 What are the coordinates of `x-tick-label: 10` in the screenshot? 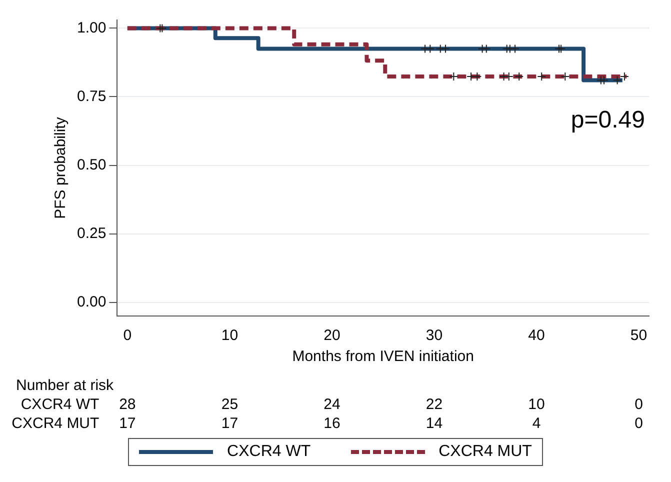 It's located at (229, 335).